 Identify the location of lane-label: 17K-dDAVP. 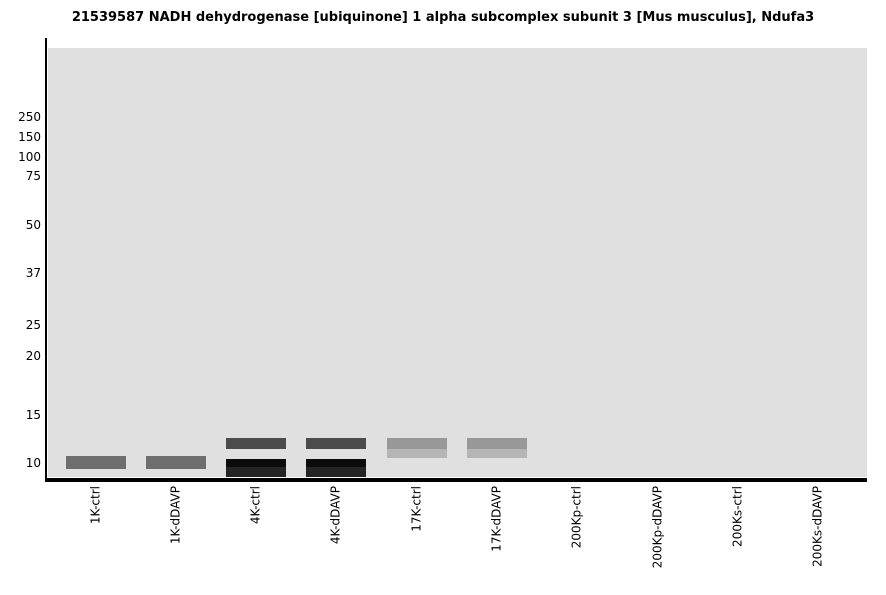
(496, 519).